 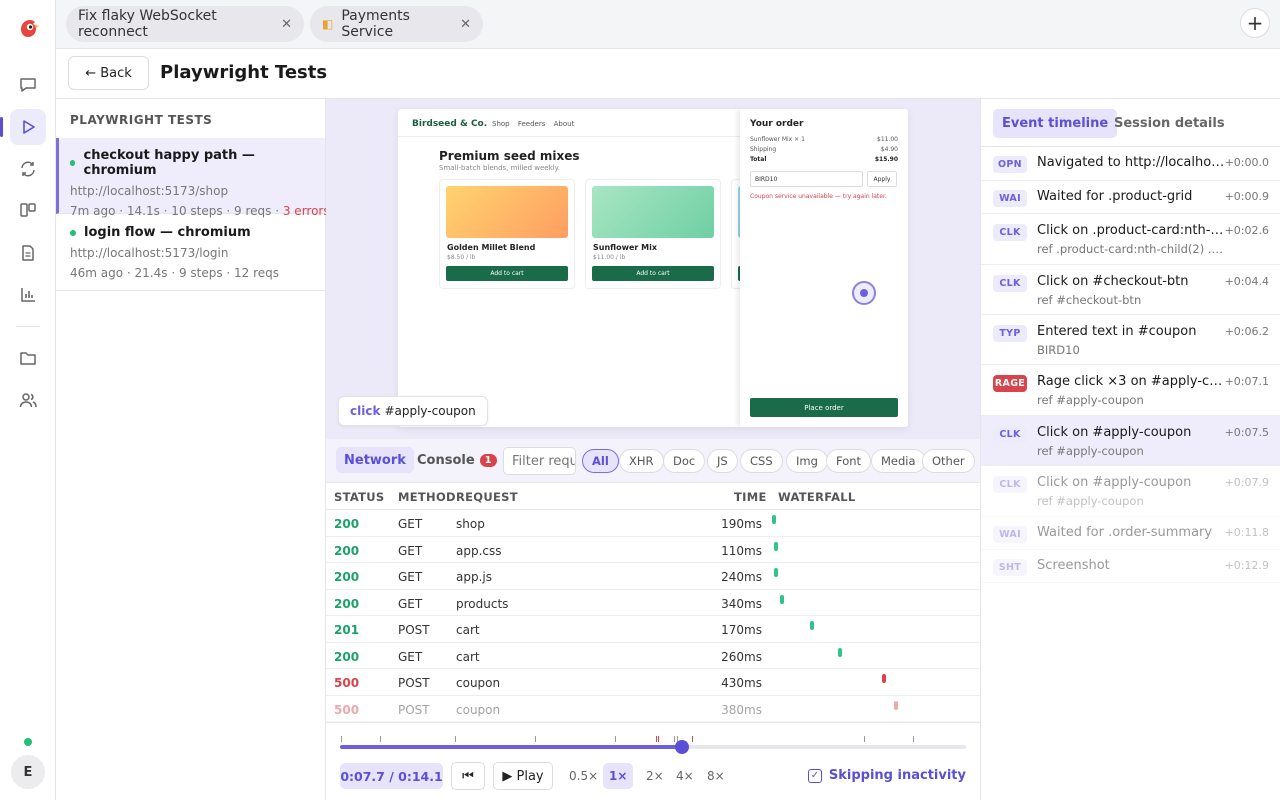 I want to click on network-row: 200 GET cart 260ms, so click(x=653, y=656).